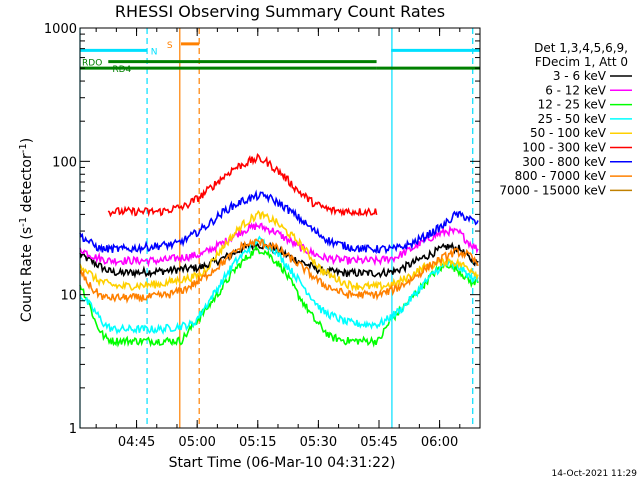  What do you see at coordinates (23, 222) in the screenshot?
I see `ylabel-sup-1: -1` at bounding box center [23, 222].